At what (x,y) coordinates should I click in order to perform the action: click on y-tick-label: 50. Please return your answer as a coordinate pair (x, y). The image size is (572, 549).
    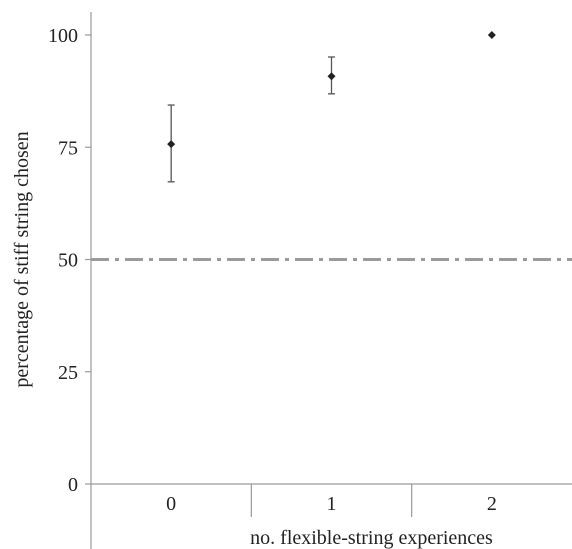
    Looking at the image, I should click on (68, 261).